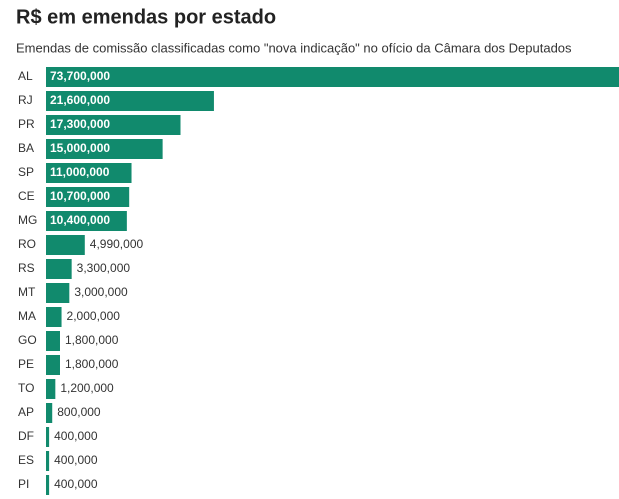 The width and height of the screenshot is (619, 499). What do you see at coordinates (23, 484) in the screenshot?
I see `category-label: PI` at bounding box center [23, 484].